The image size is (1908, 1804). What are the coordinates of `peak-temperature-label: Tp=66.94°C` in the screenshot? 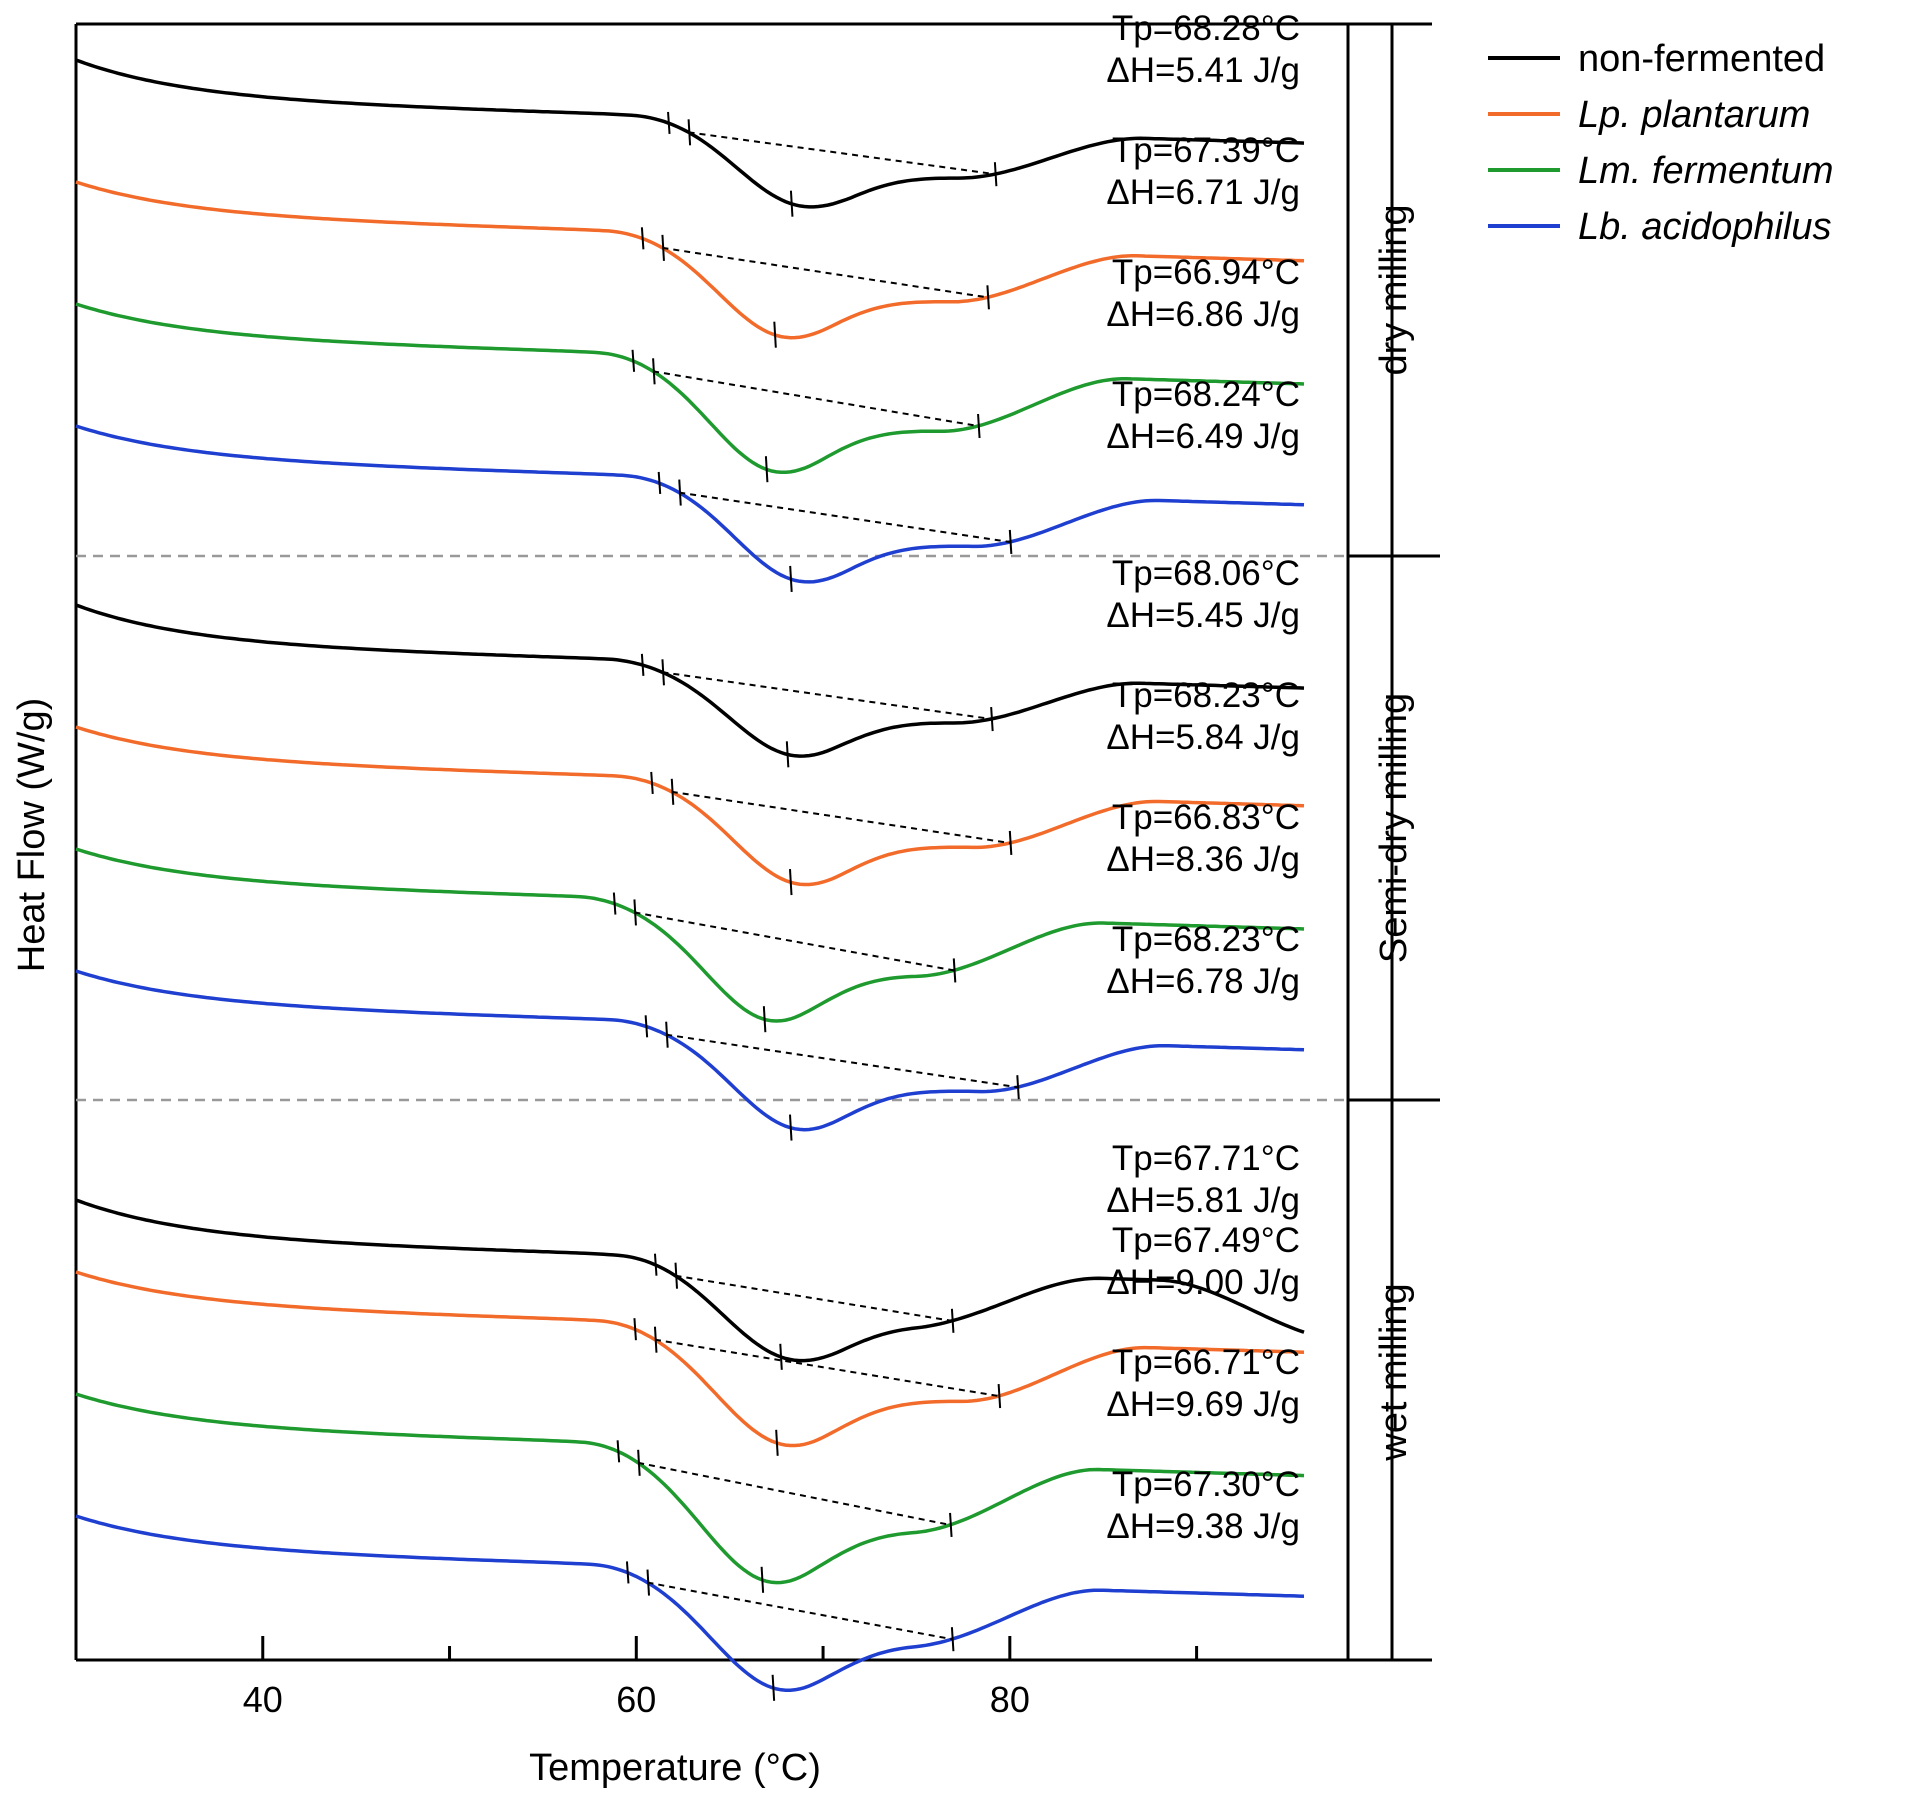 It's located at (1206, 272).